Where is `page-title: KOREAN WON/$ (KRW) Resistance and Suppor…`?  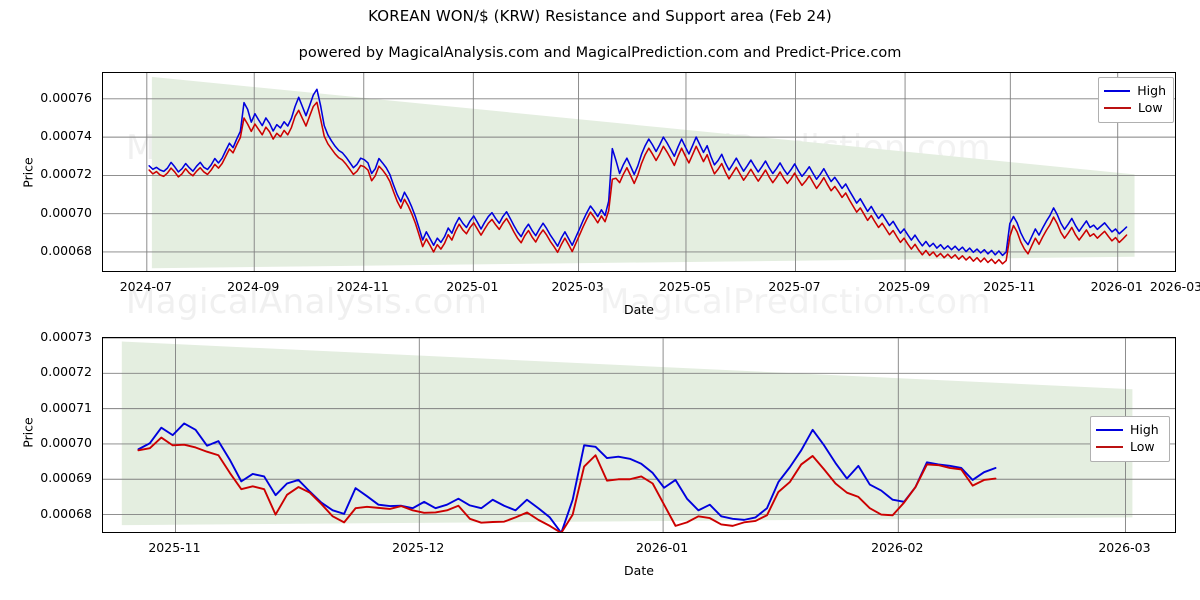 page-title: KOREAN WON/$ (KRW) Resistance and Suppor… is located at coordinates (600, 16).